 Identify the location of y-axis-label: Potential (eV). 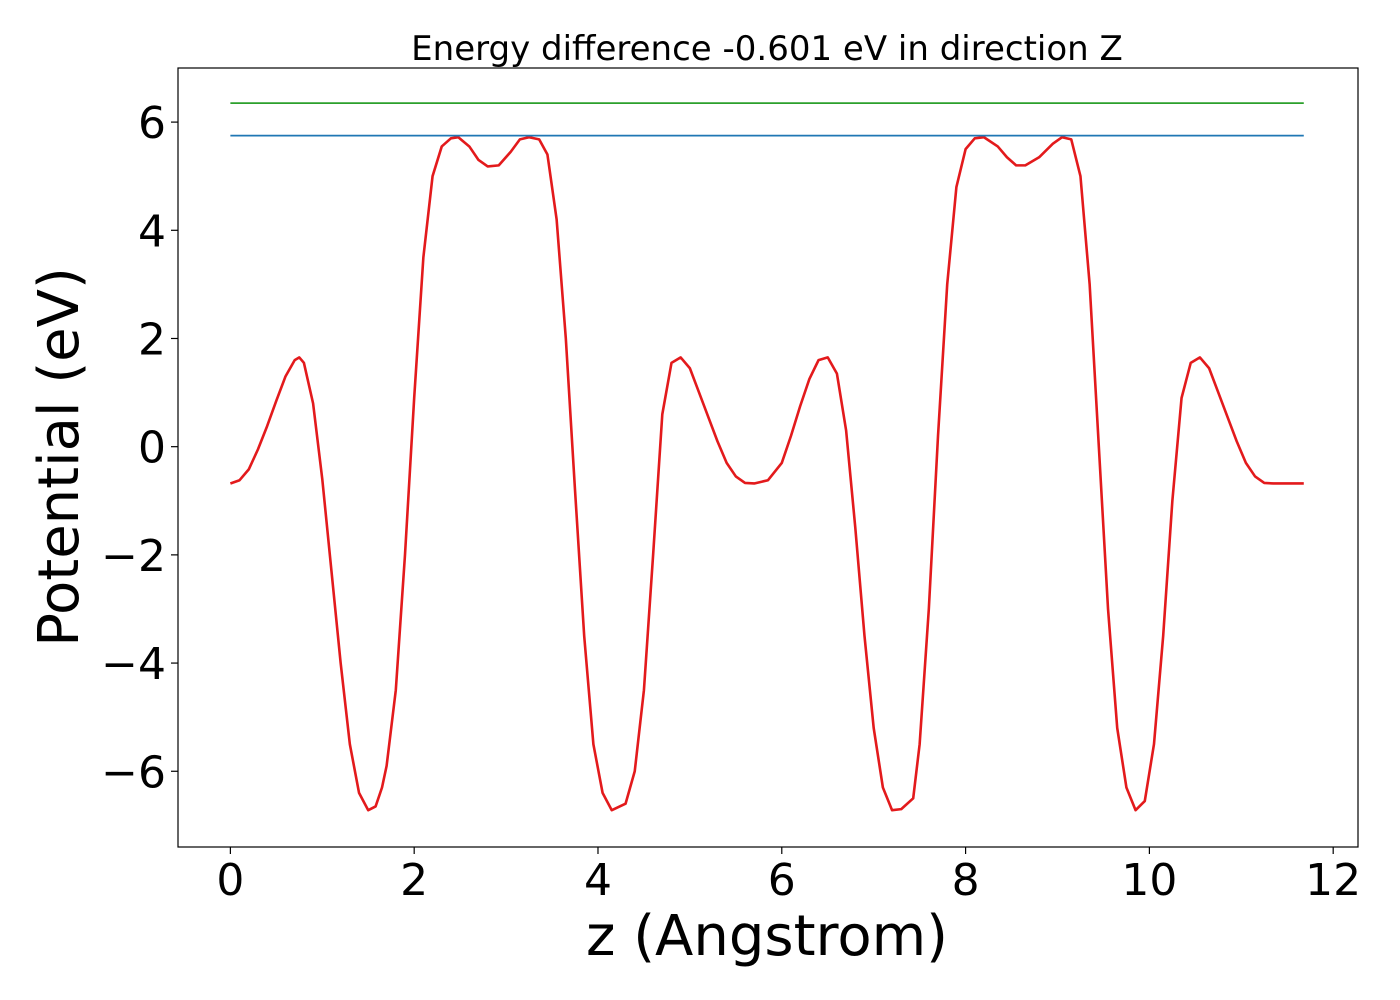
(59, 457).